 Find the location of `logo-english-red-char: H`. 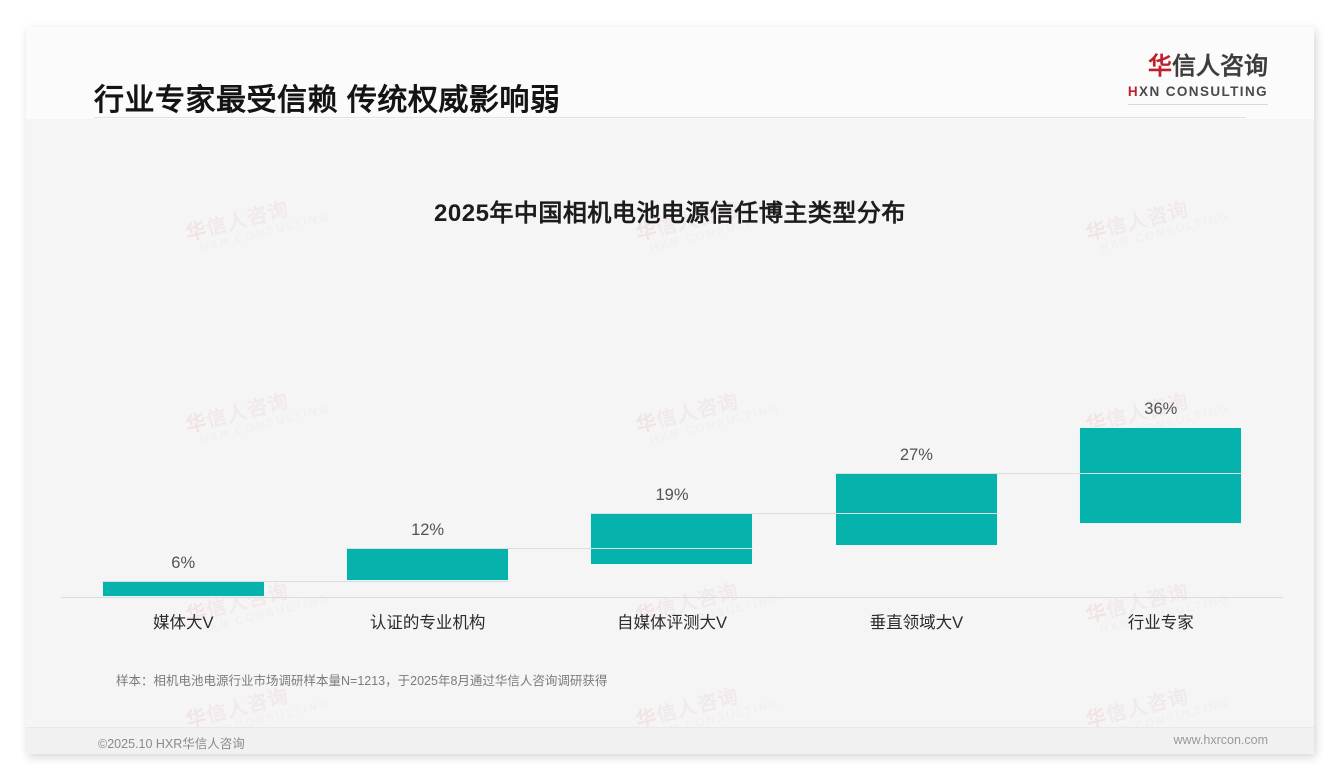

logo-english-red-char: H is located at coordinates (1133, 91).